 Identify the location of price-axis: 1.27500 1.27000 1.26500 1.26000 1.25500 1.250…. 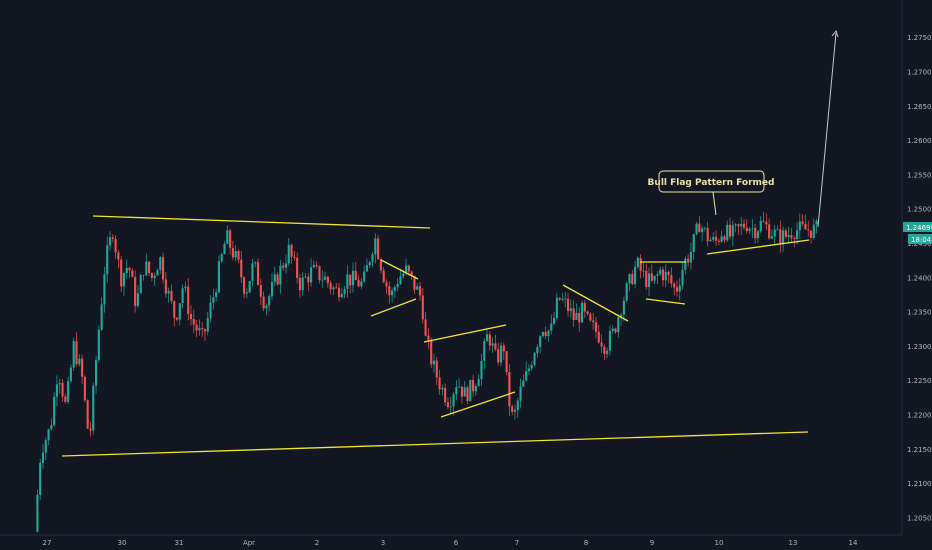
(919, 278).